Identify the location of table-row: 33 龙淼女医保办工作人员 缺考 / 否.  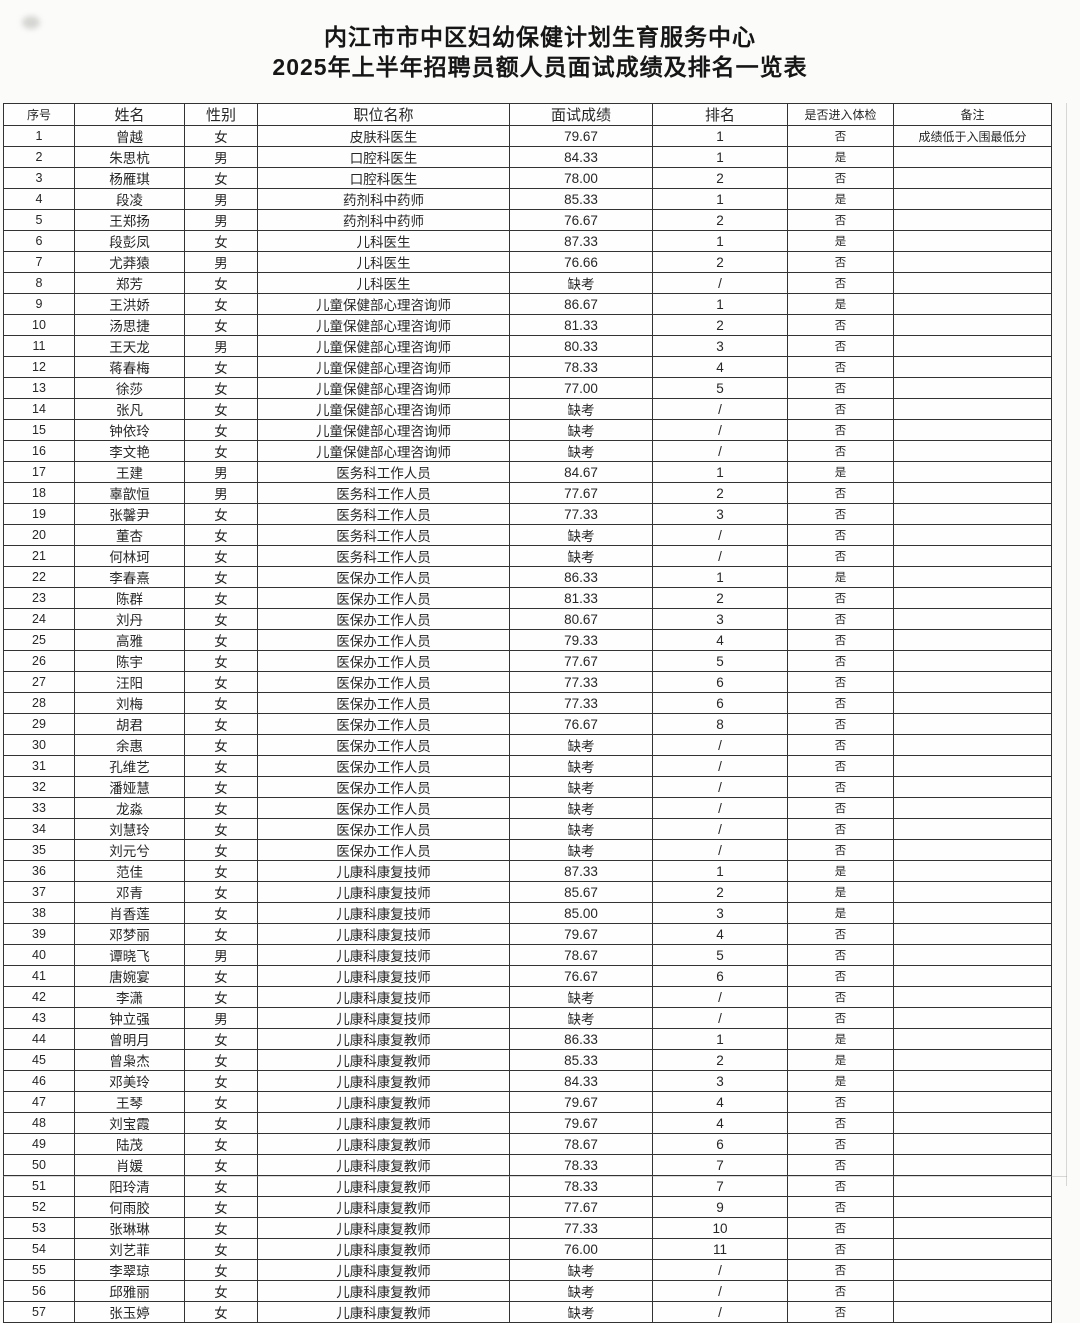
(527, 808).